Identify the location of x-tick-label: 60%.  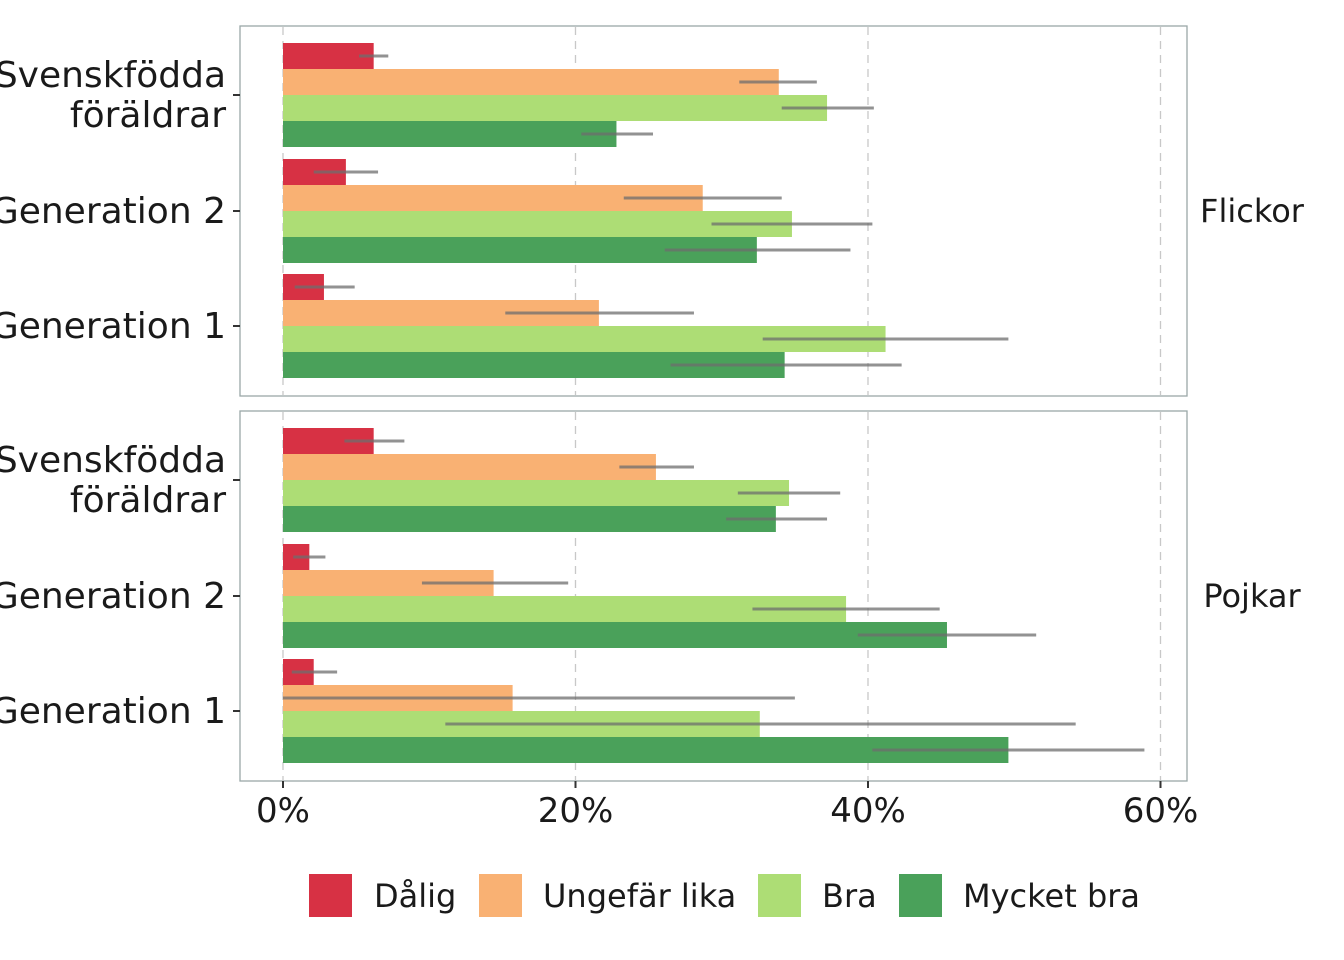
(1161, 811).